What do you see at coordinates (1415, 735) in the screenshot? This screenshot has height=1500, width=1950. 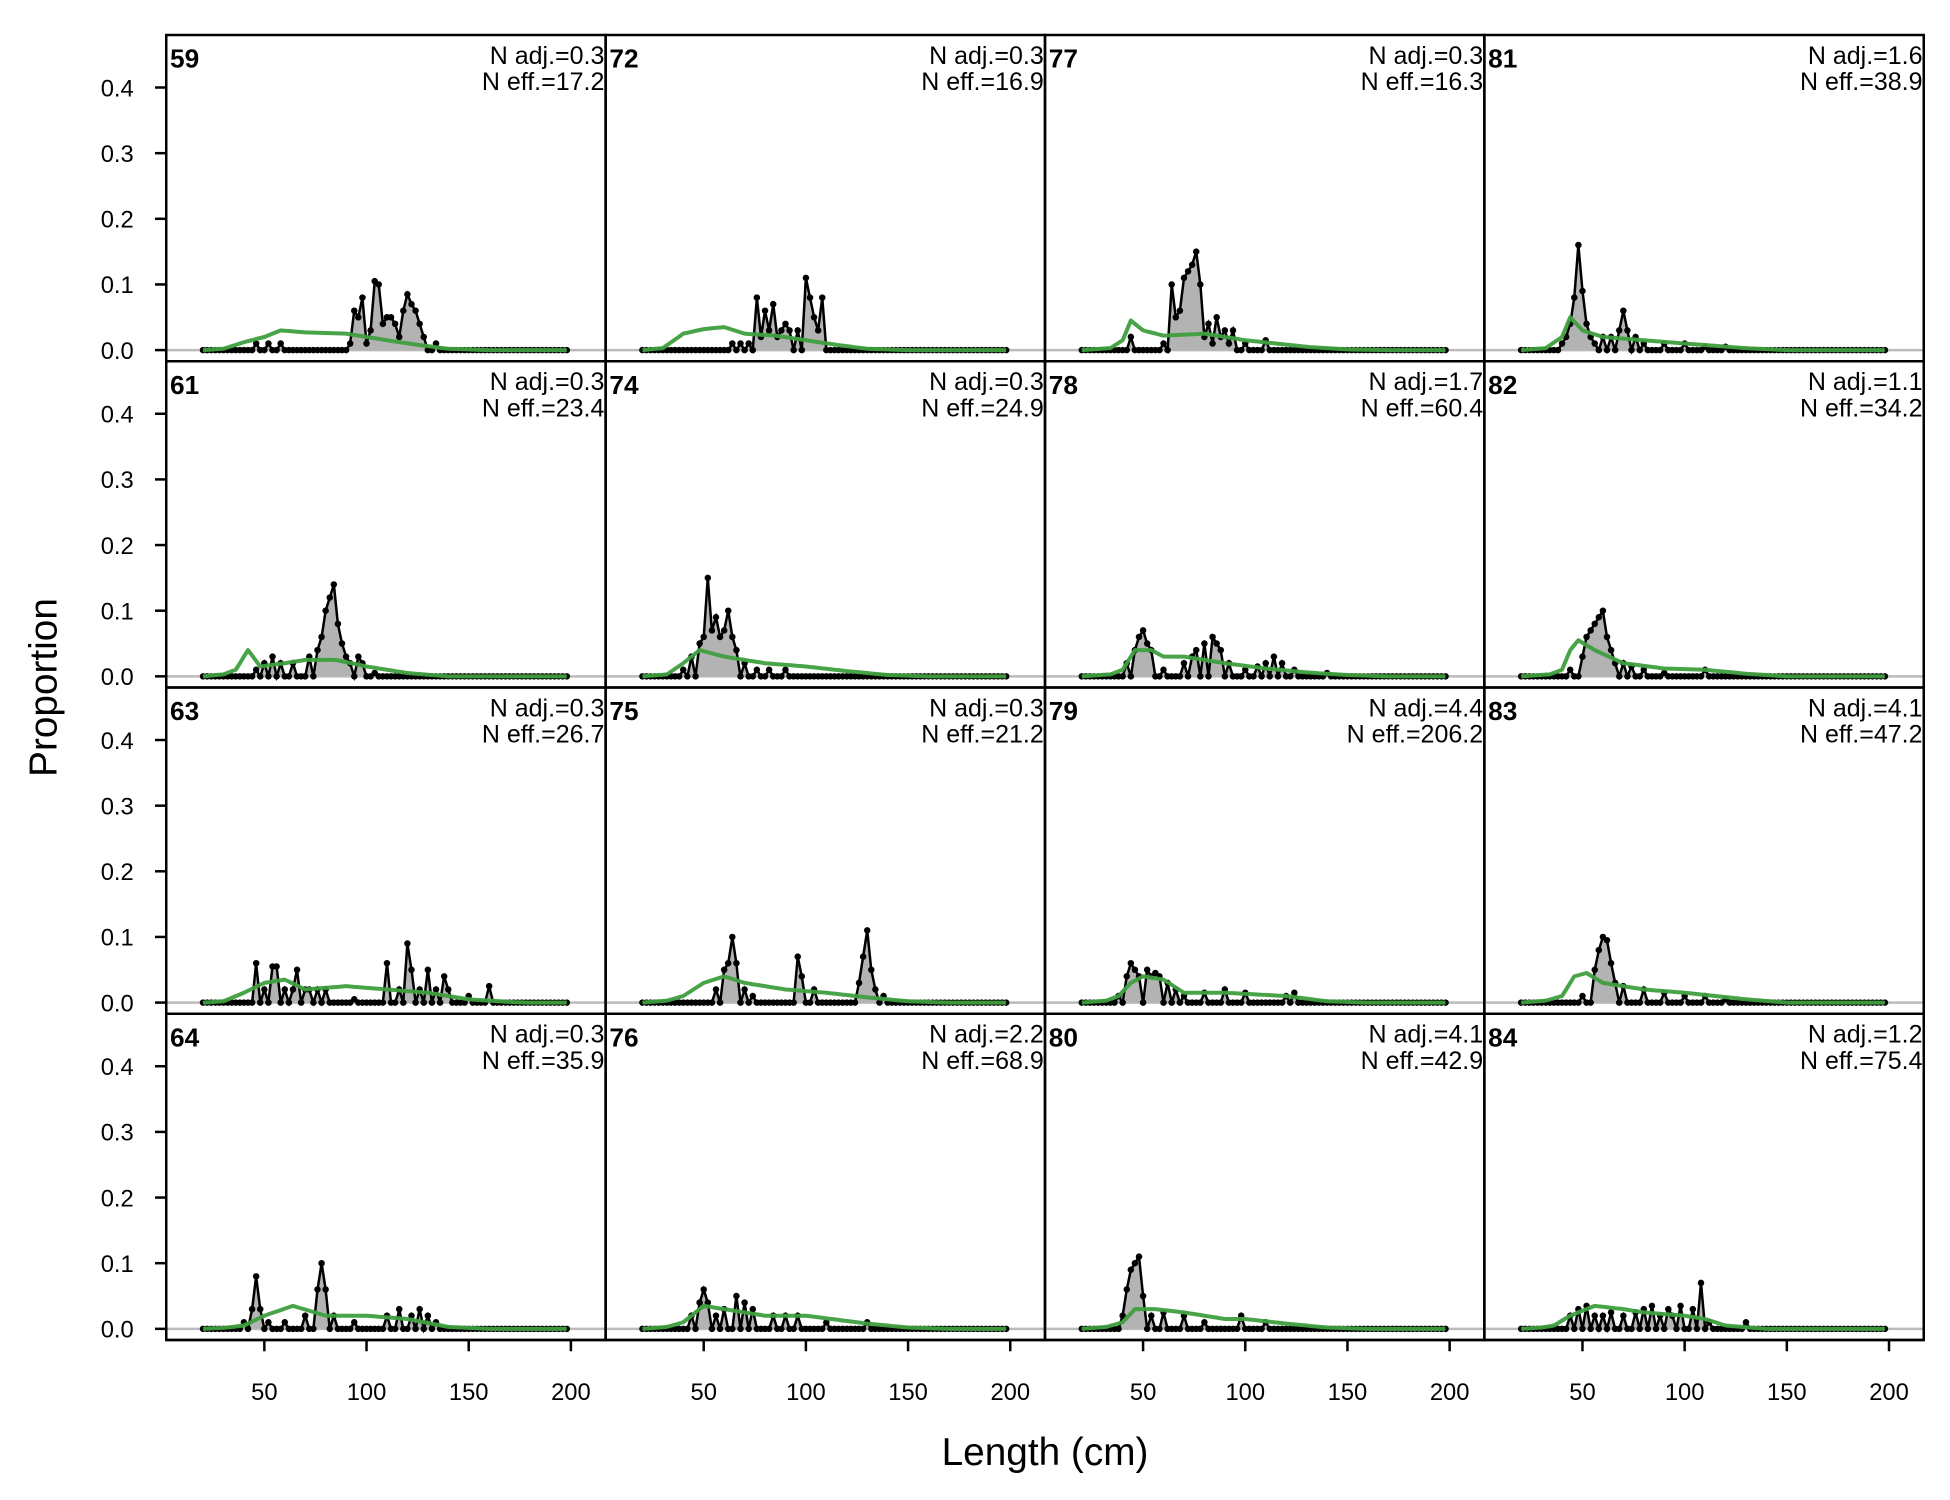 I see `n-eff-label: N eff.=206.2` at bounding box center [1415, 735].